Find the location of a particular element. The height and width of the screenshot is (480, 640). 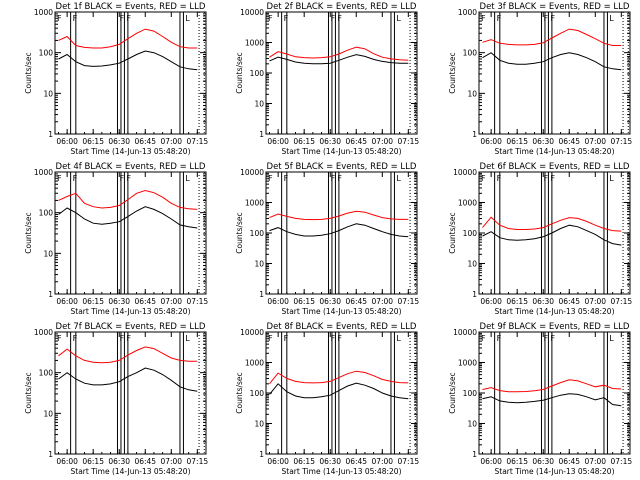

chart-title: Det 3f BLACK = Events, RED = LLD is located at coordinates (555, 7).